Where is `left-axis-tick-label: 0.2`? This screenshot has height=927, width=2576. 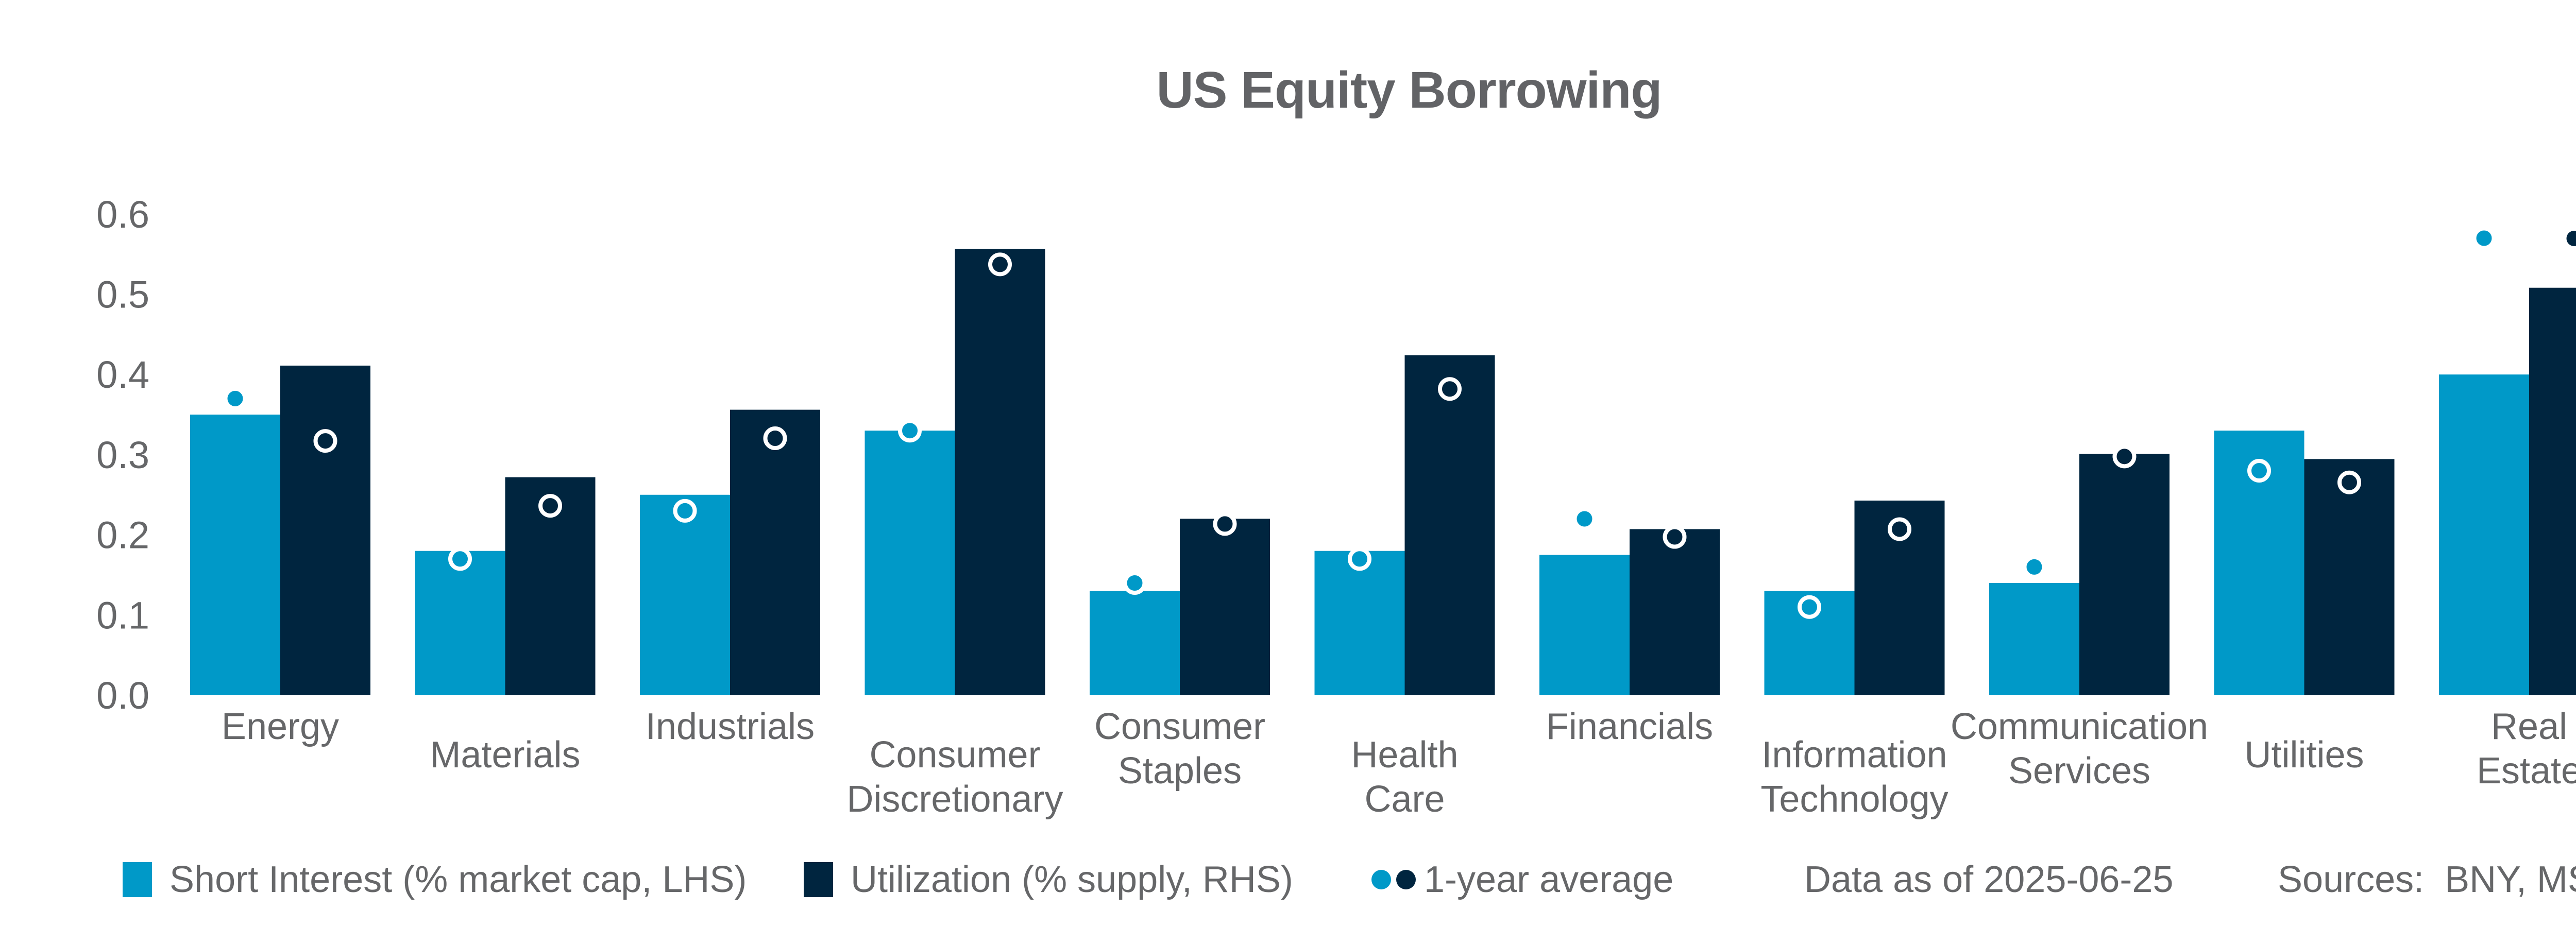
left-axis-tick-label: 0.2 is located at coordinates (122, 535).